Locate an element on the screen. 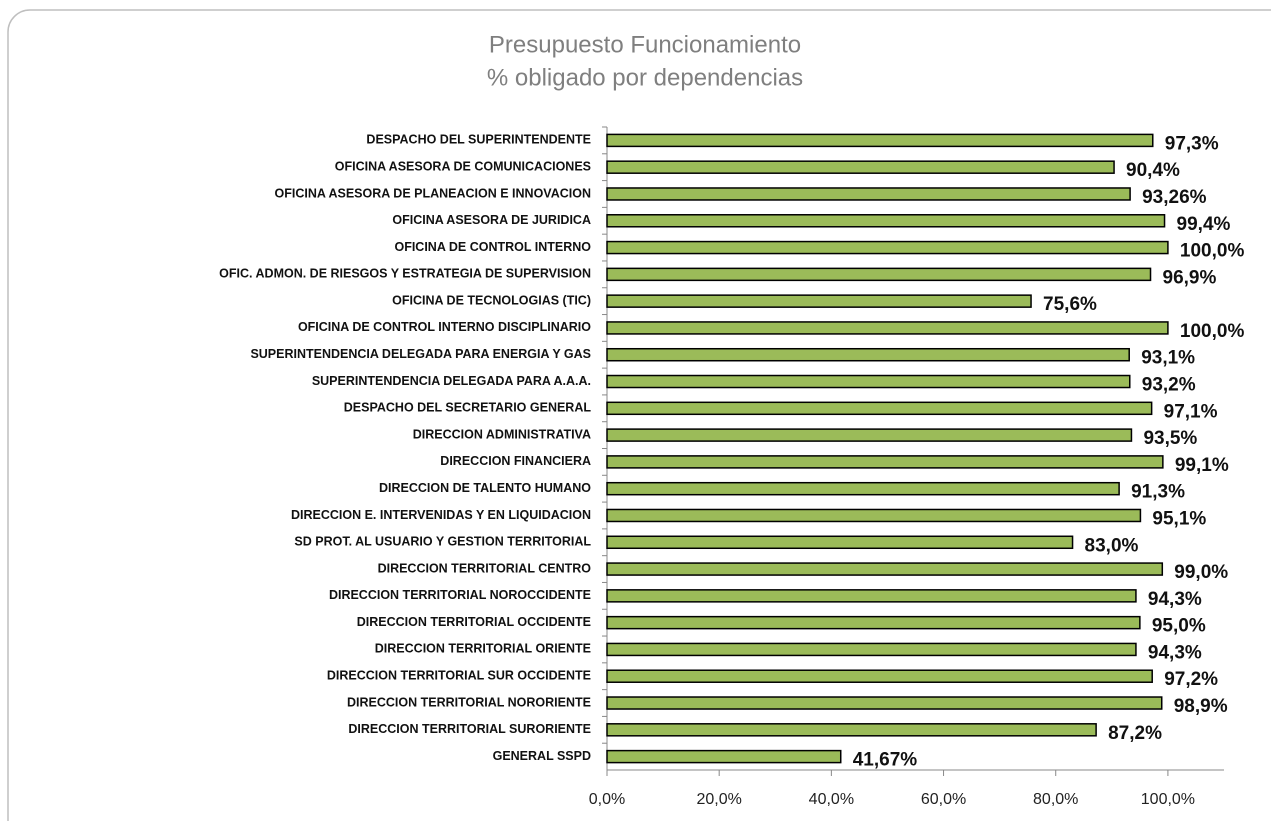  y-tick-label: DIRECCION TERRITORIAL ORIENTE is located at coordinates (483, 649).